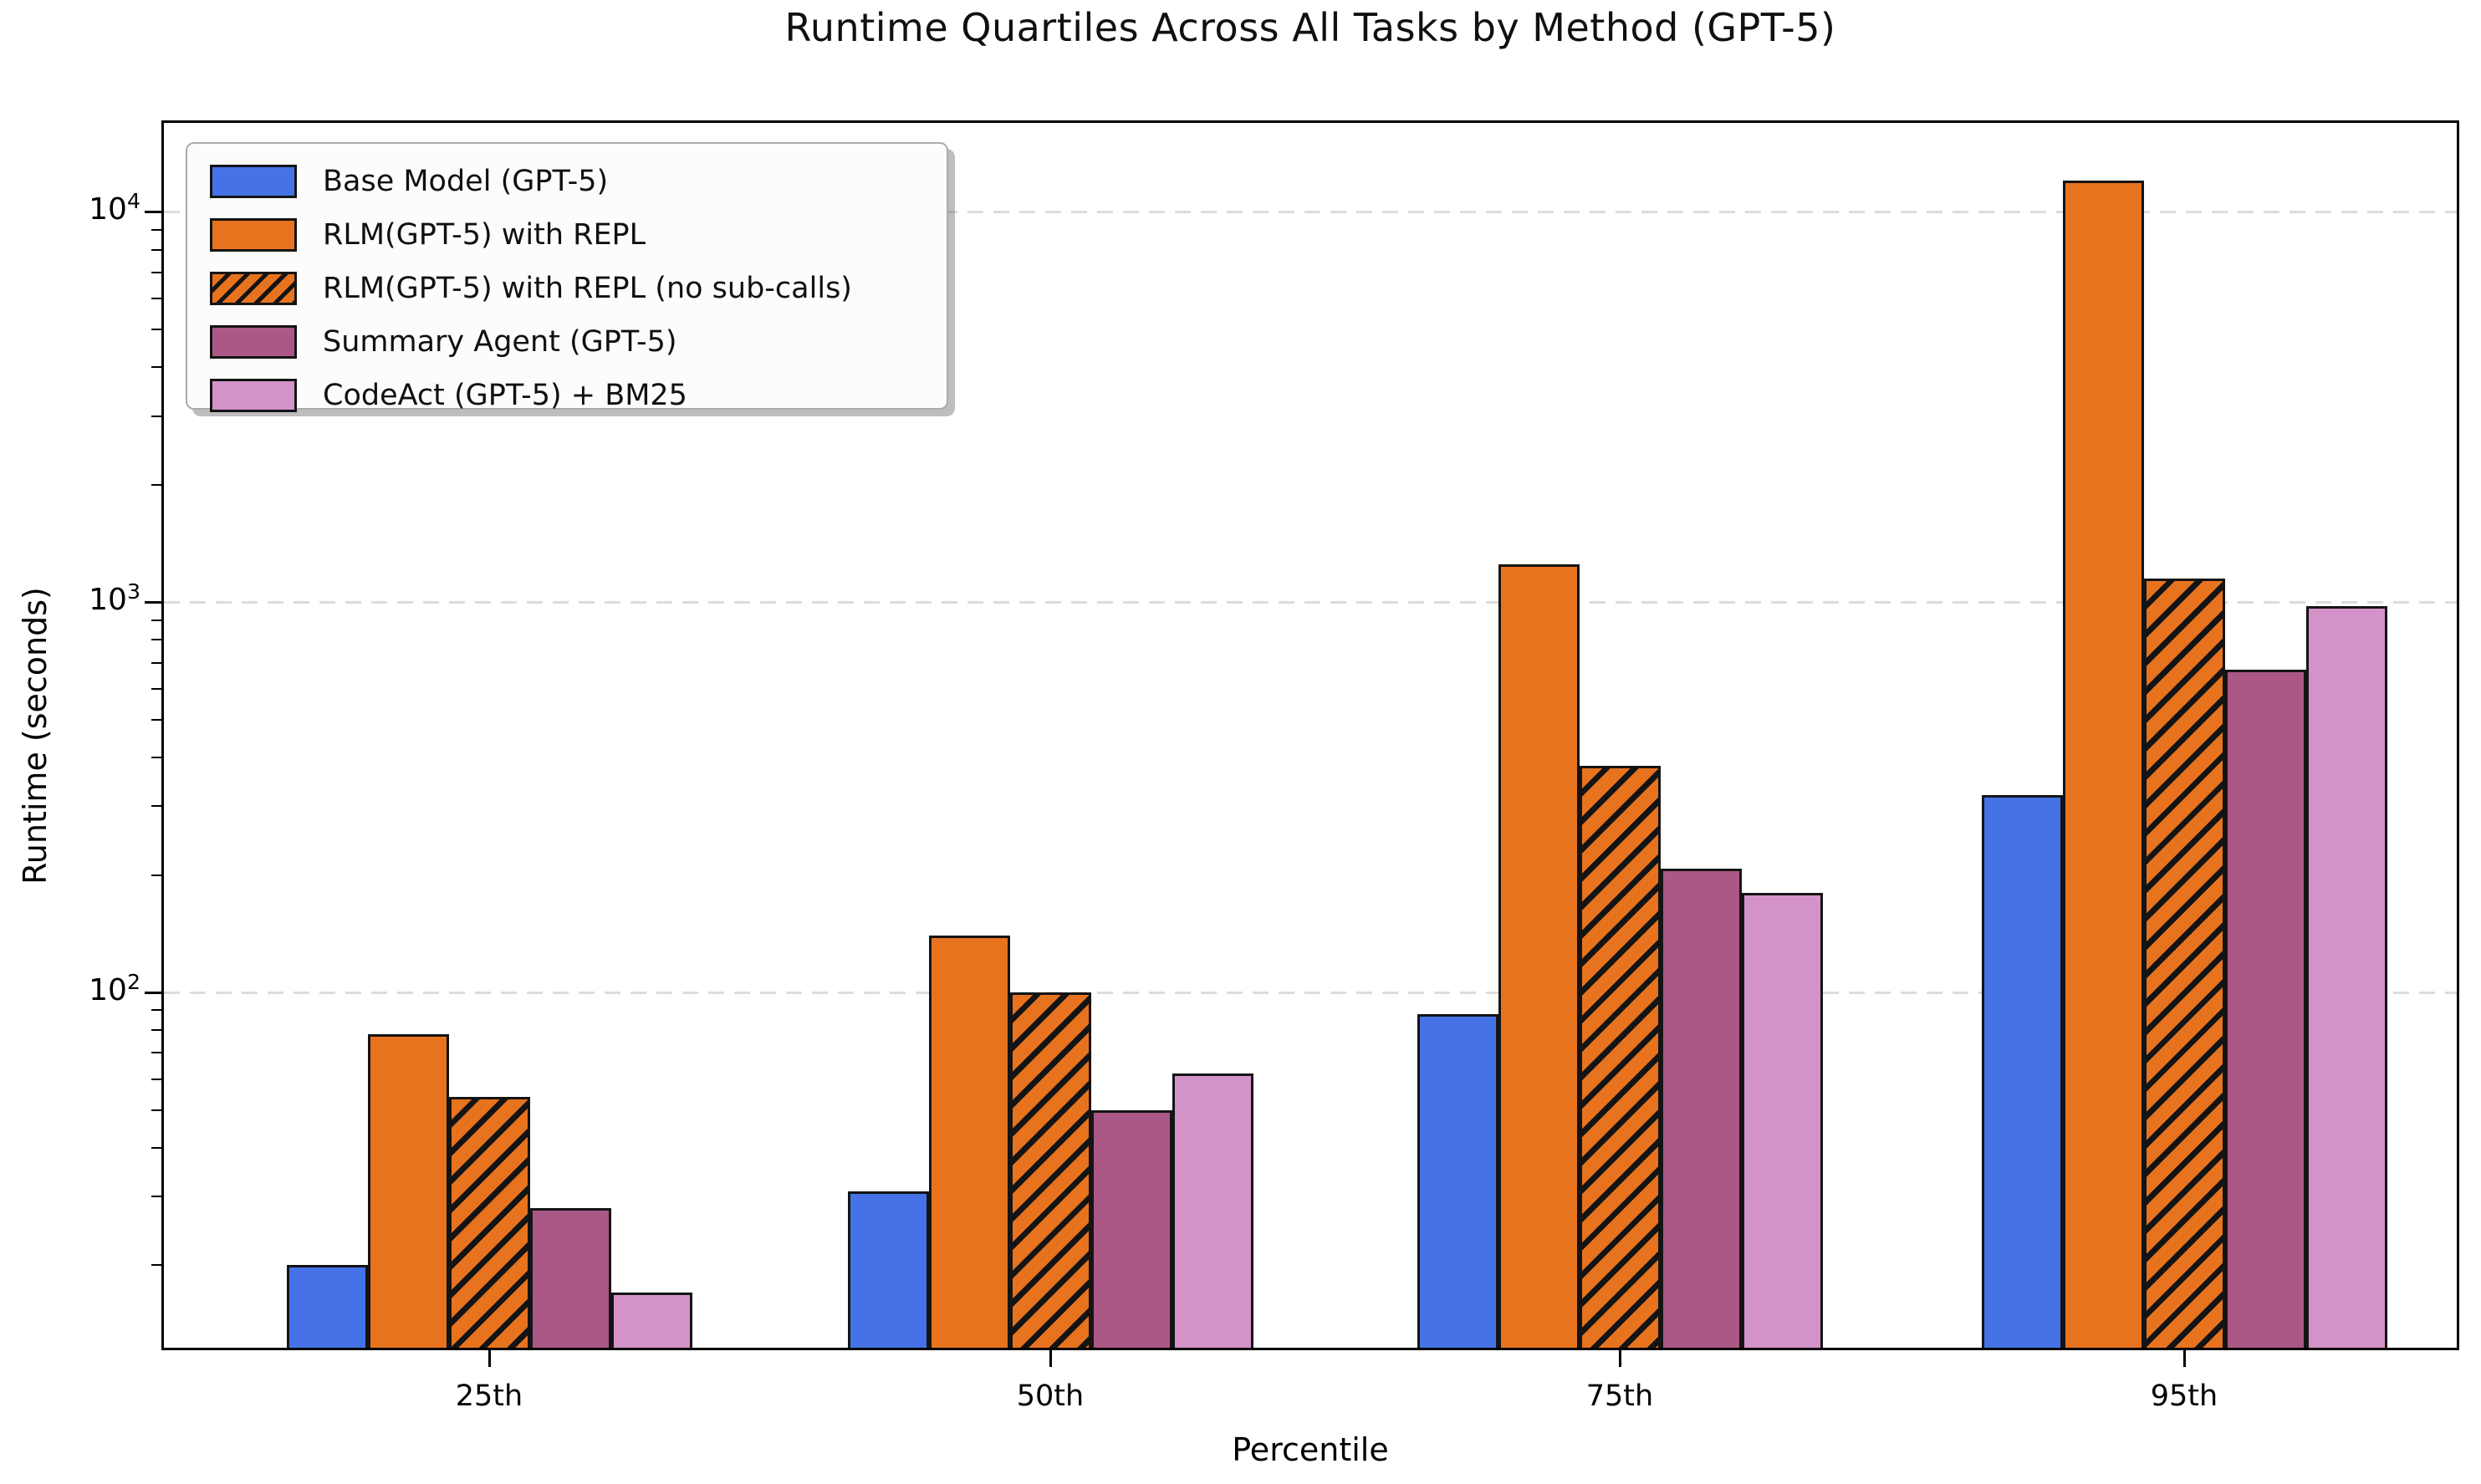 This screenshot has height=1484, width=2481. Describe the element at coordinates (500, 342) in the screenshot. I see `legend-item-label: Summary Agent (GPT-5)` at that location.